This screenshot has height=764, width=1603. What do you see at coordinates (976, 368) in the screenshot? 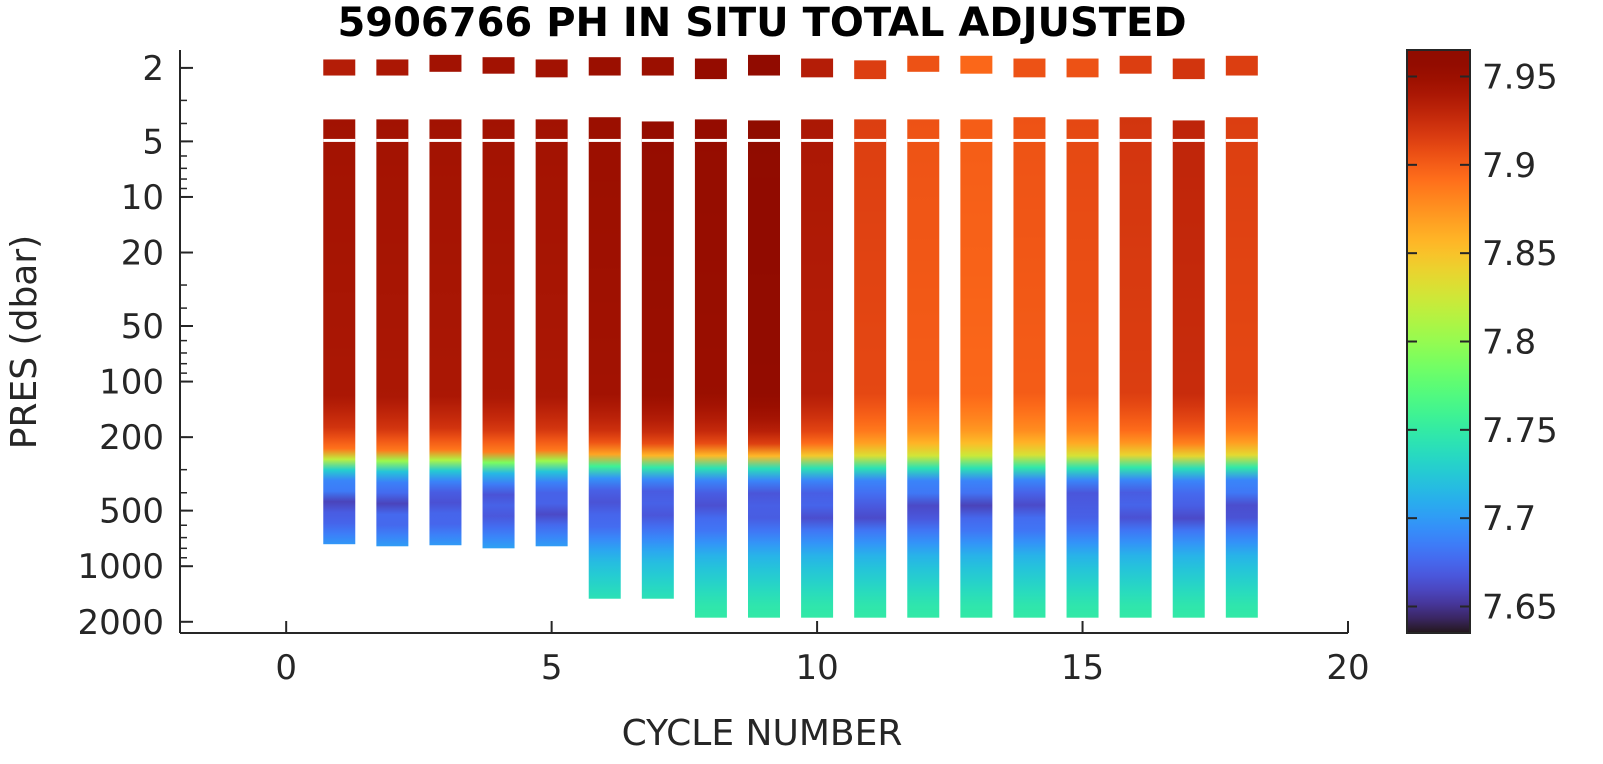
I see `profile-13-column` at bounding box center [976, 368].